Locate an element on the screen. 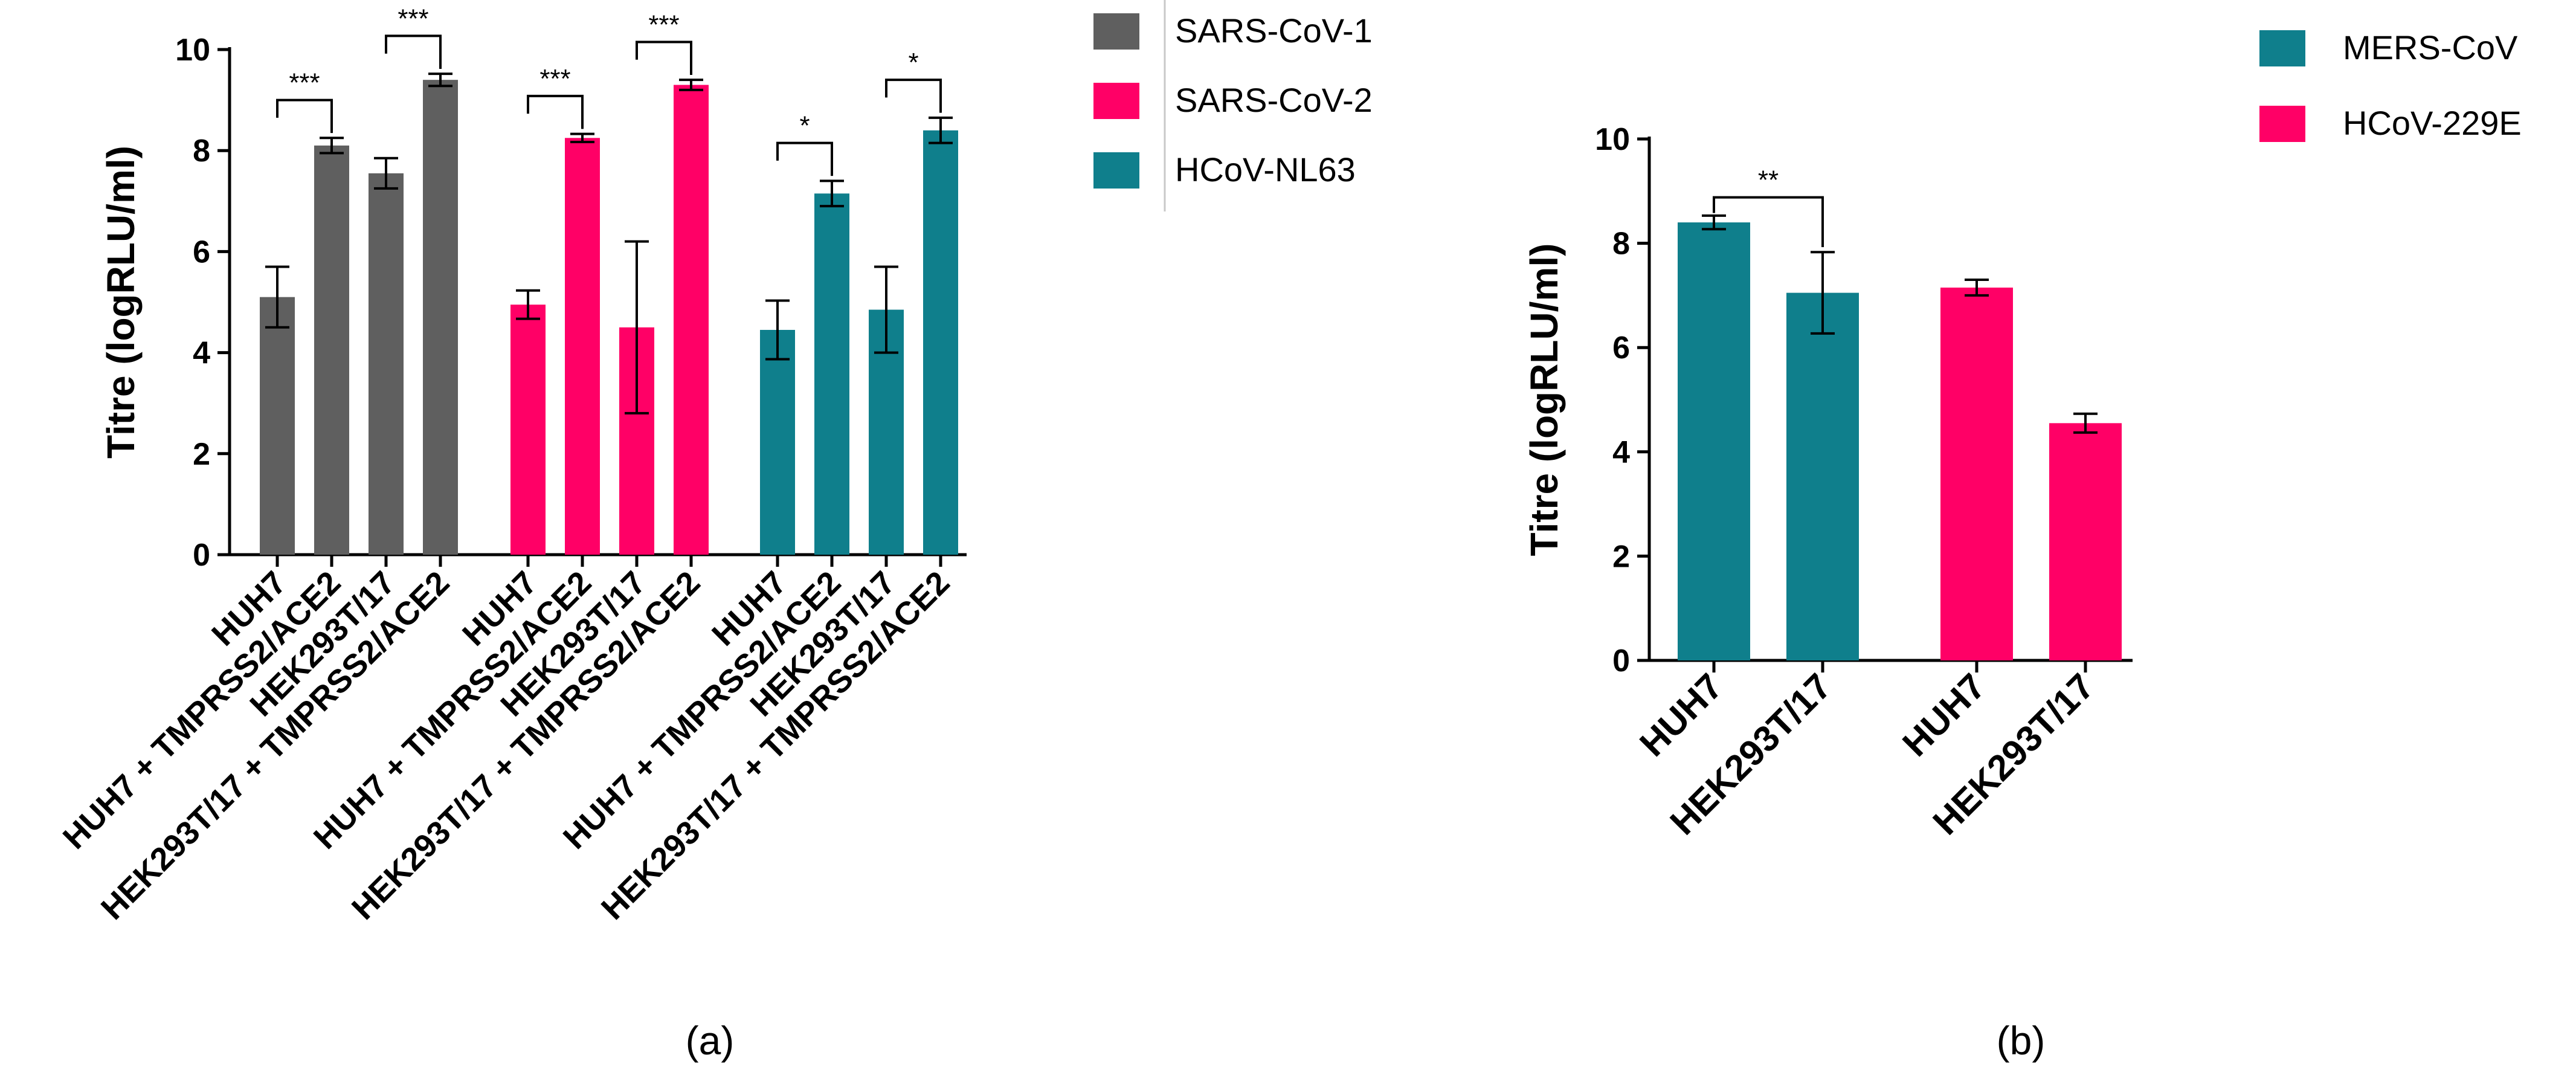 The image size is (2576, 1087). legend-label: HCoV-NL63 is located at coordinates (1265, 169).